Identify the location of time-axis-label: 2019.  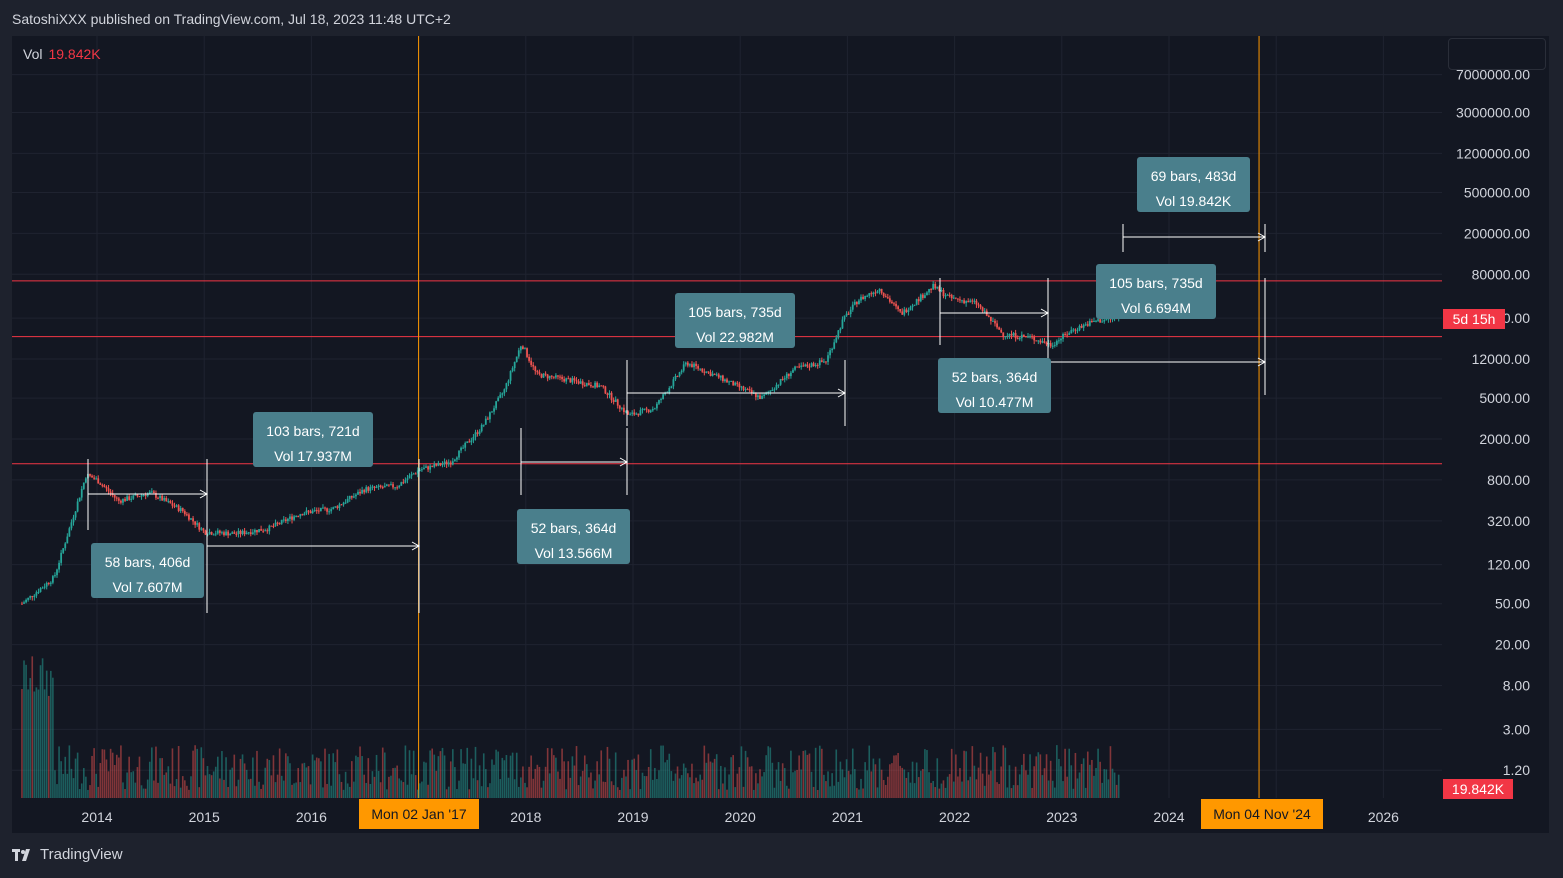
(632, 817).